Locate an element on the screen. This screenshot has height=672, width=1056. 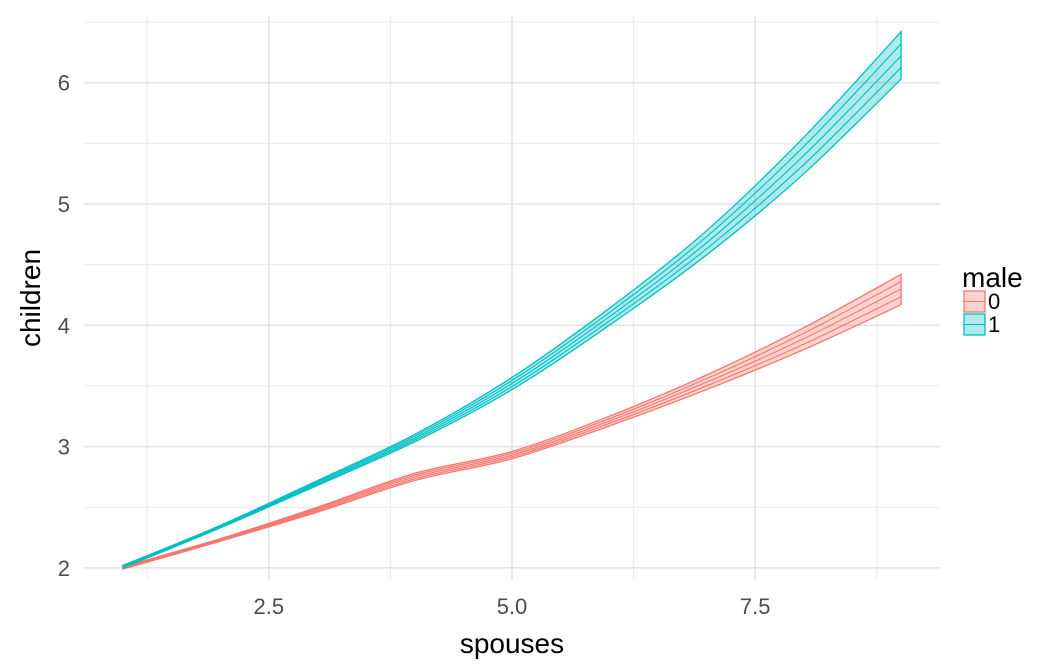
x-tick-labels: 2.5 5.0 7.5 is located at coordinates (512, 606).